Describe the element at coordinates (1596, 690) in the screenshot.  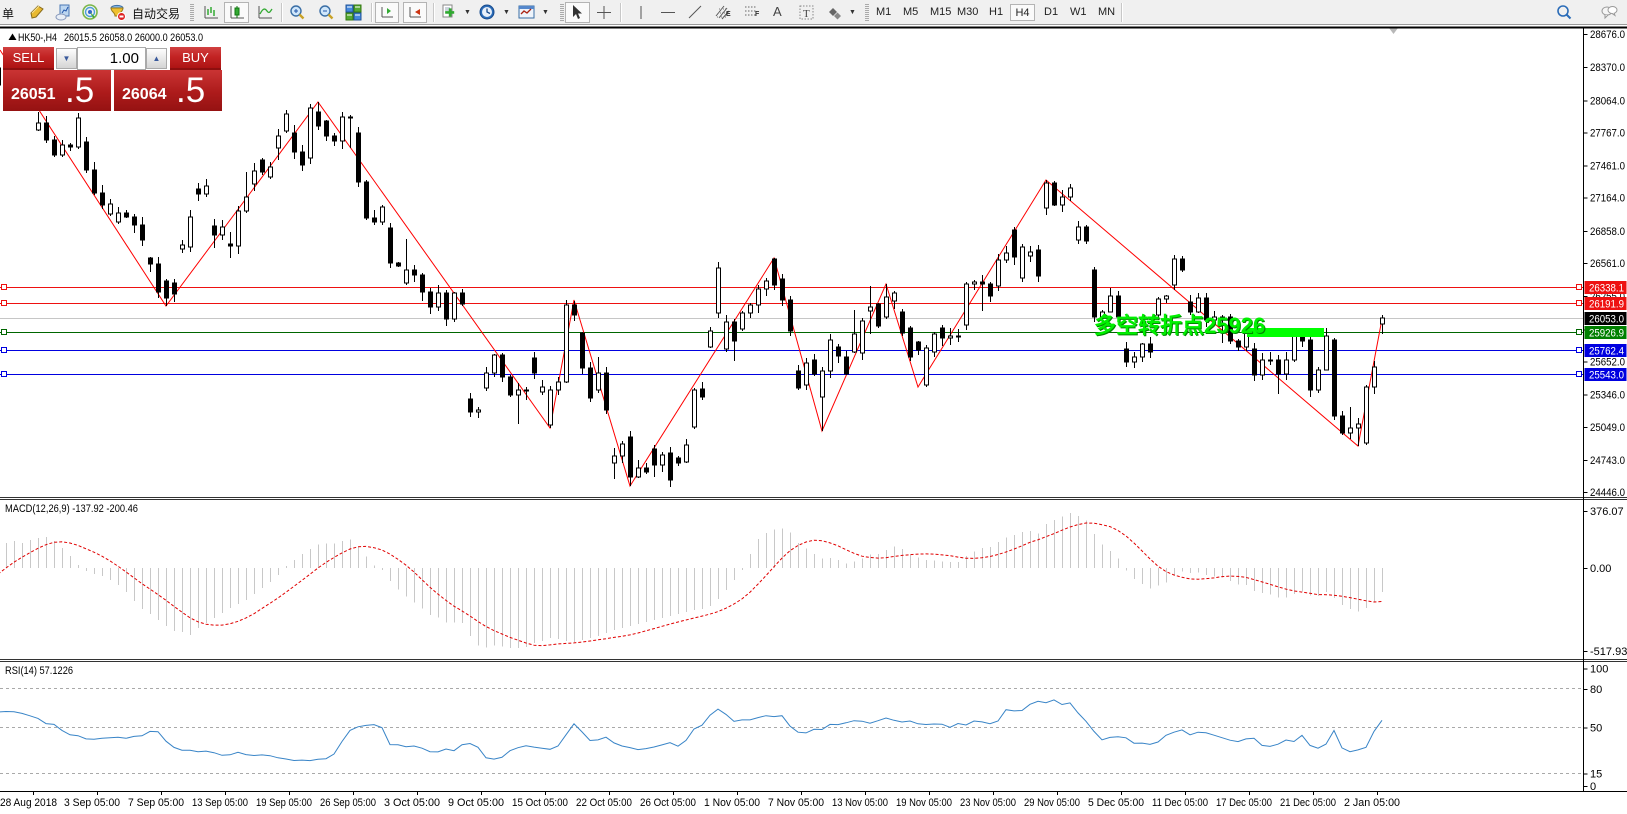
I see `svg-text: 80` at that location.